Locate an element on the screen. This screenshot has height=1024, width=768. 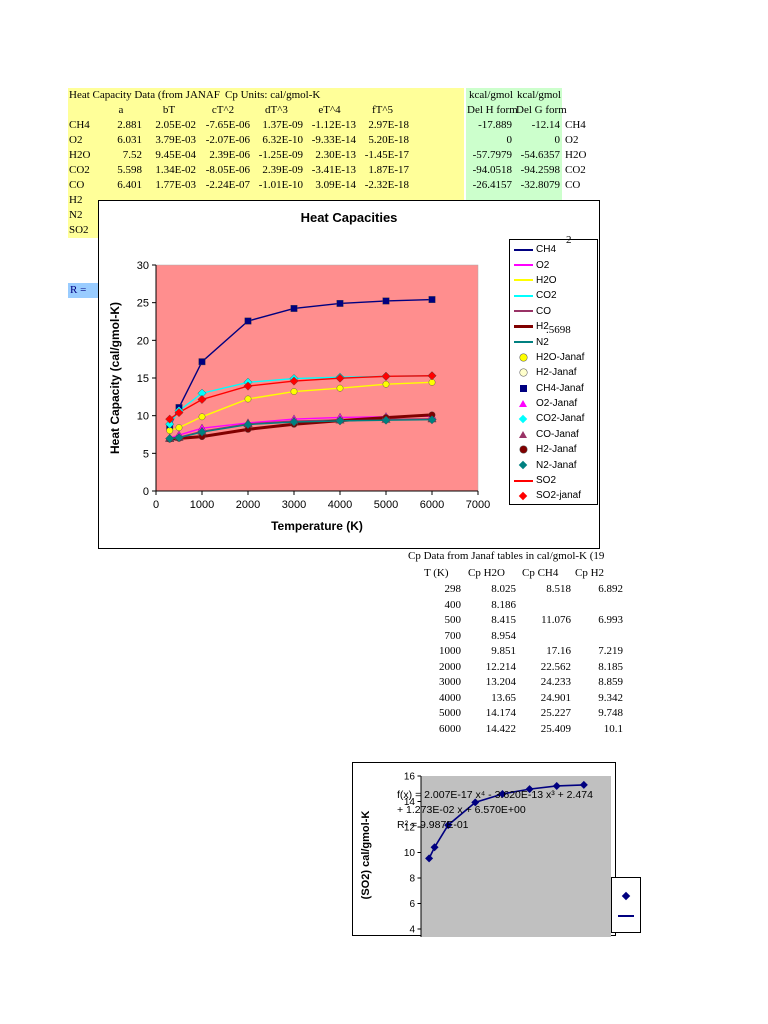
janaf-data-cell: 7.219 is located at coordinates (610, 651).